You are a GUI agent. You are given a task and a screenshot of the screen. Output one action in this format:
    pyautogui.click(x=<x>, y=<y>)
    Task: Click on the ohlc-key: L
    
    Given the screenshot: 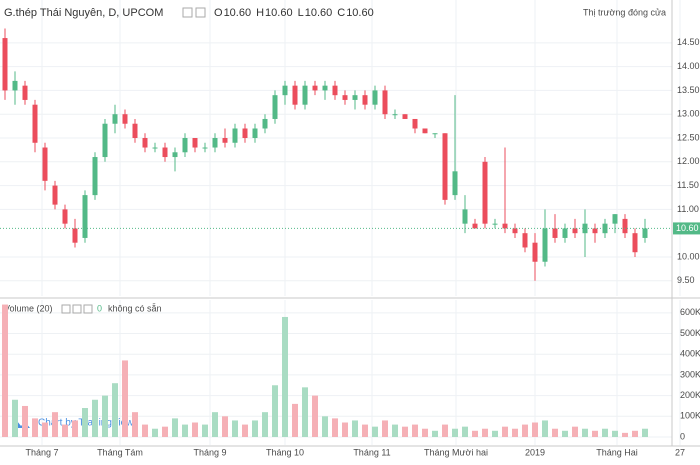 What is the action you would take?
    pyautogui.click(x=301, y=13)
    